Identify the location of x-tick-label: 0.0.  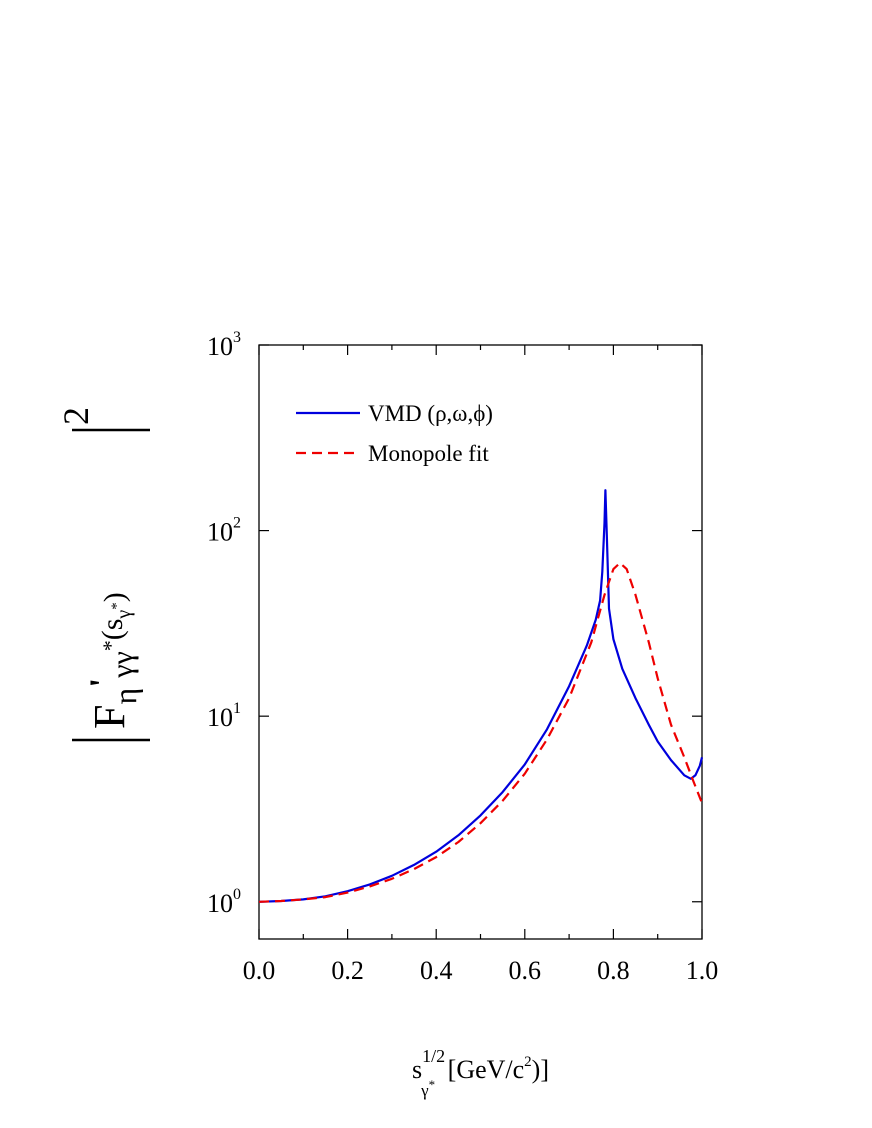
(259, 970).